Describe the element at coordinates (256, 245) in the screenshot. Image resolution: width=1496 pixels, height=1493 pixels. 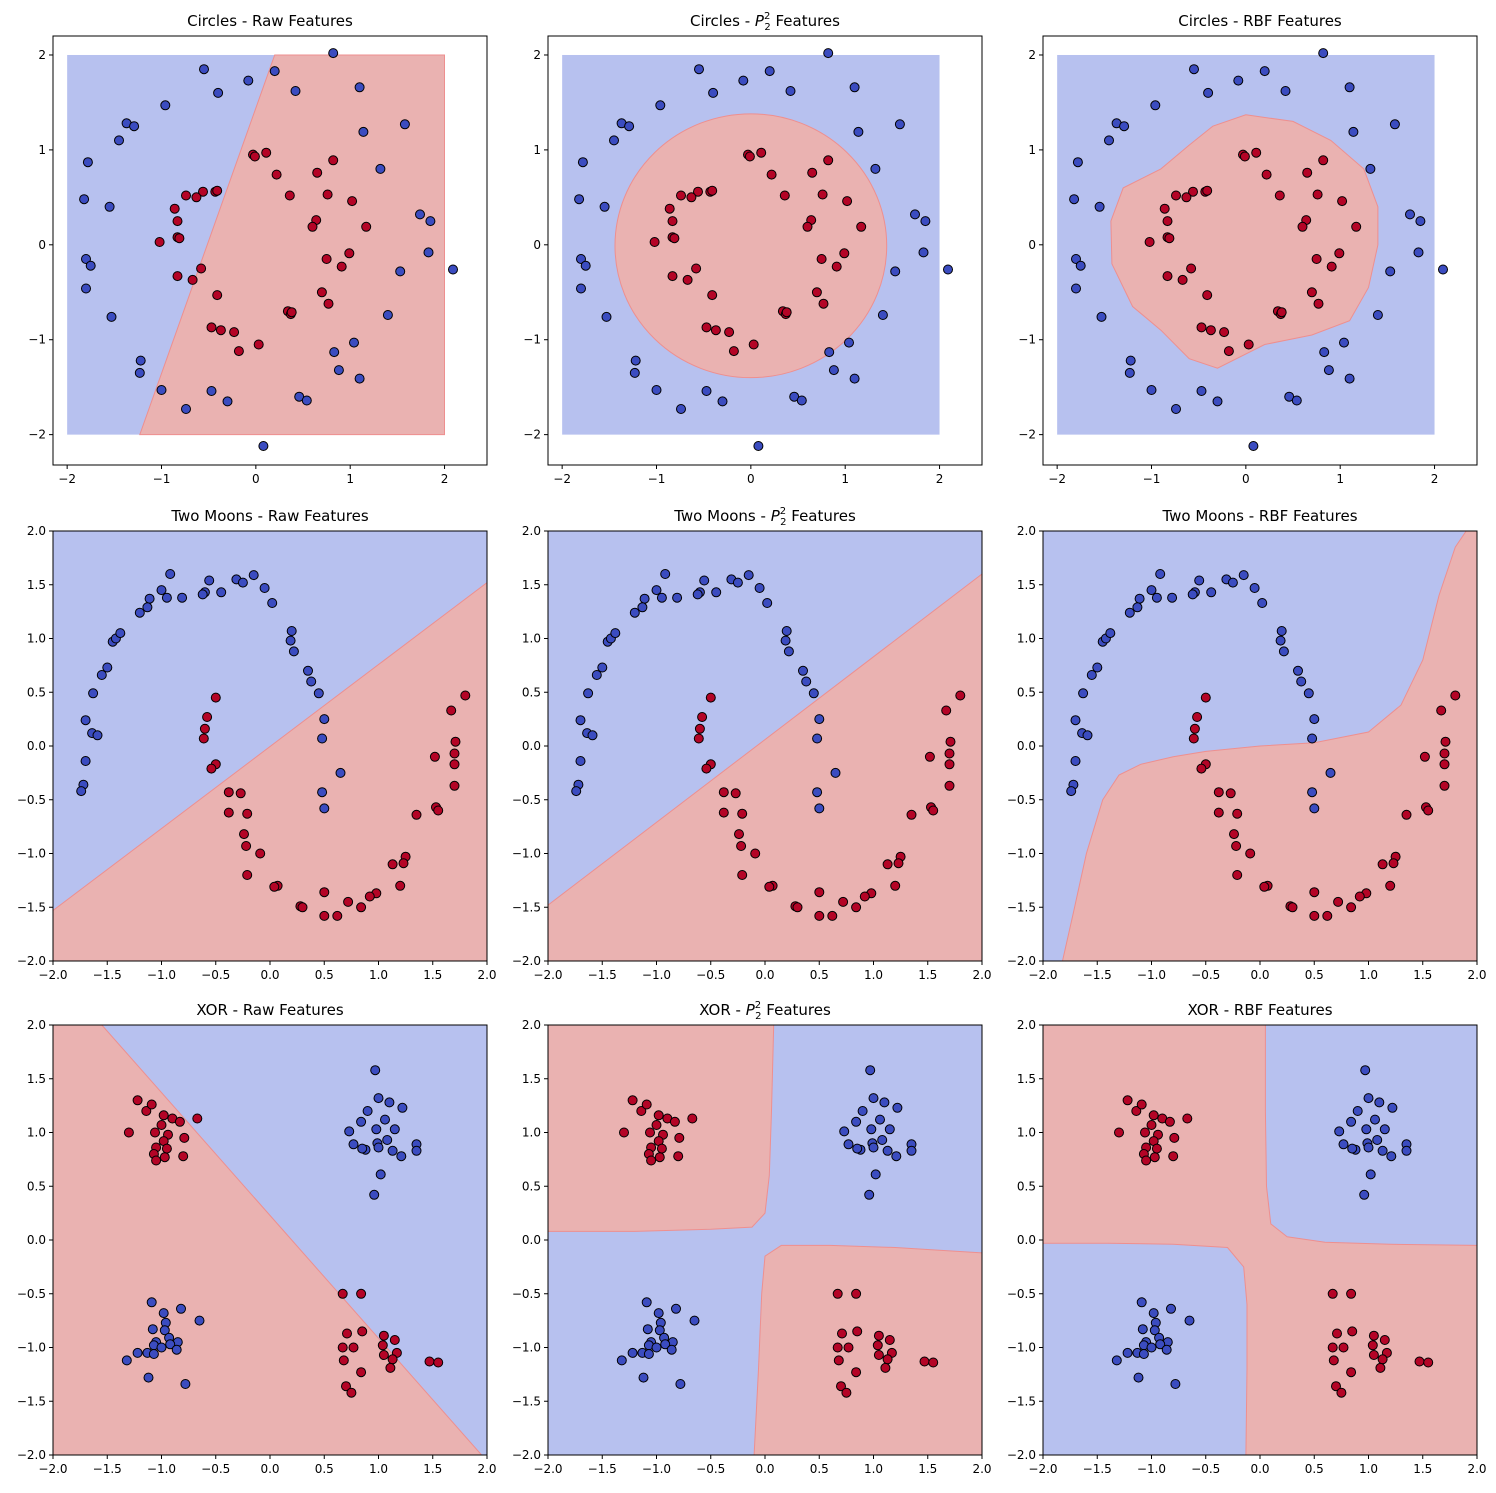
I see `decision-regions` at that location.